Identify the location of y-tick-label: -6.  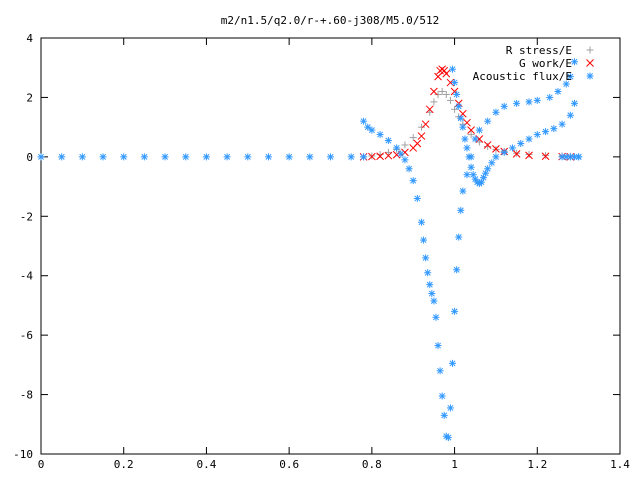
(26, 335).